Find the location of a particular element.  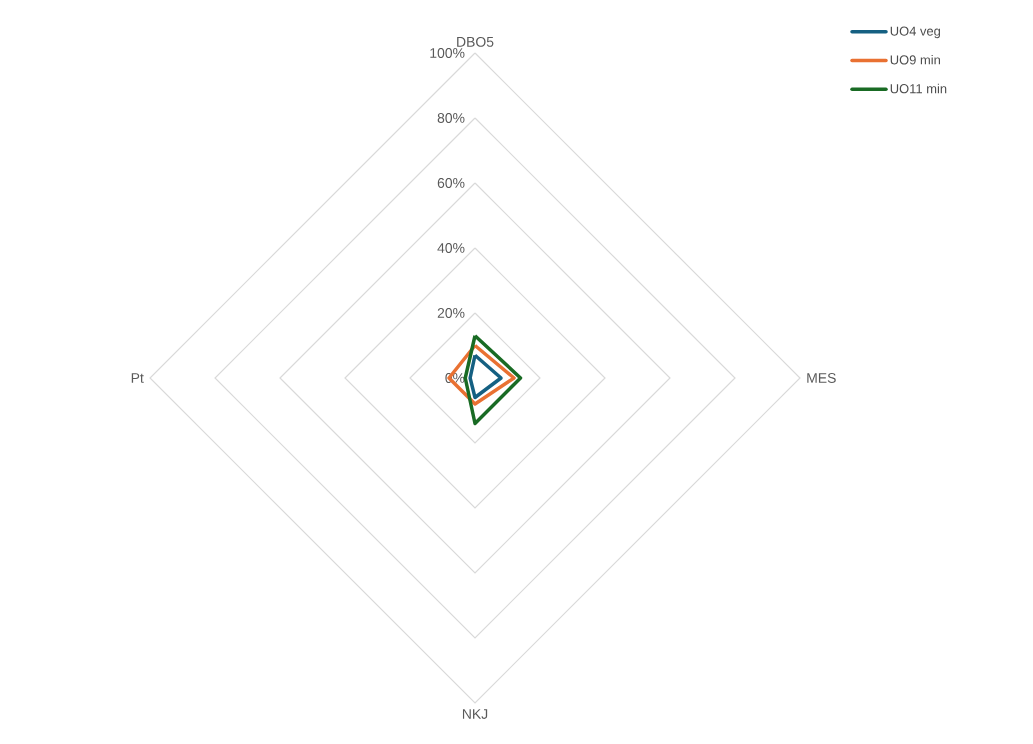

spoke-label: DBO5 is located at coordinates (475, 41).